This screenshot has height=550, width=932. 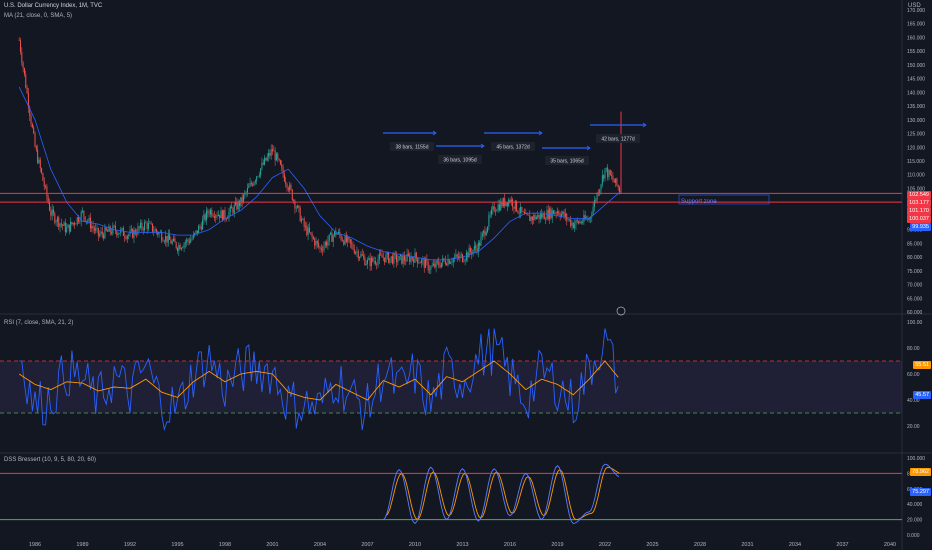 What do you see at coordinates (513, 148) in the screenshot?
I see `bars-range-label: 45 bars, 1372d` at bounding box center [513, 148].